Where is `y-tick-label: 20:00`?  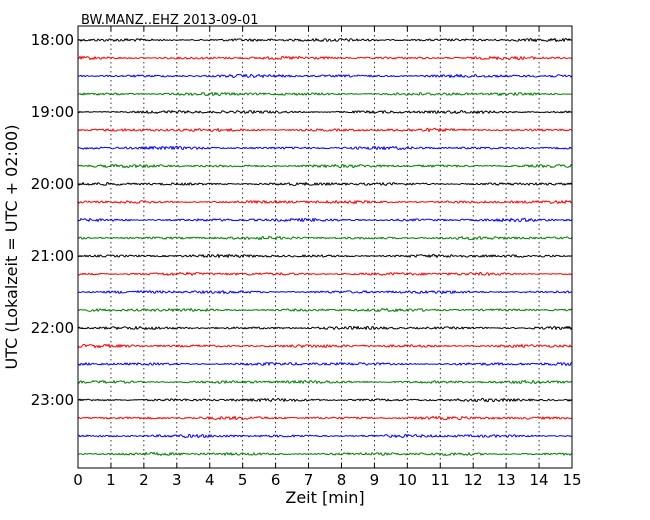
y-tick-label: 20:00 is located at coordinates (52, 184).